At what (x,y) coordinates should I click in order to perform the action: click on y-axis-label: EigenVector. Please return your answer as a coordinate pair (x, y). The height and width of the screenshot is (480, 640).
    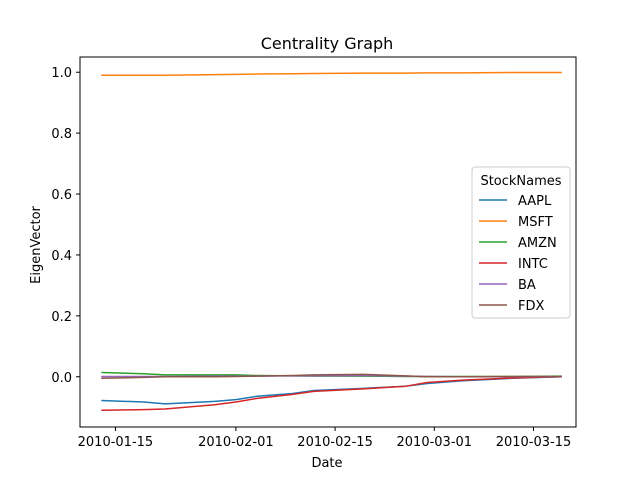
    Looking at the image, I should click on (36, 244).